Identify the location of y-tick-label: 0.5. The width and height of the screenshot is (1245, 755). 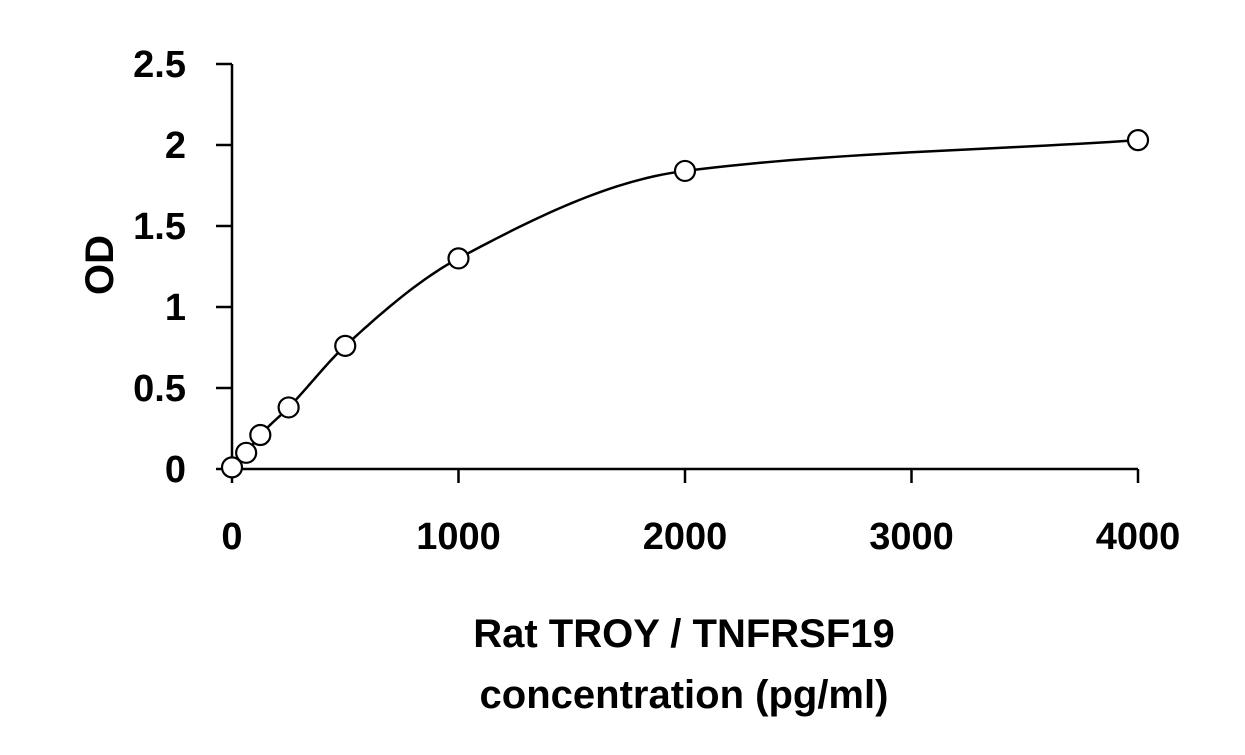
(159, 389).